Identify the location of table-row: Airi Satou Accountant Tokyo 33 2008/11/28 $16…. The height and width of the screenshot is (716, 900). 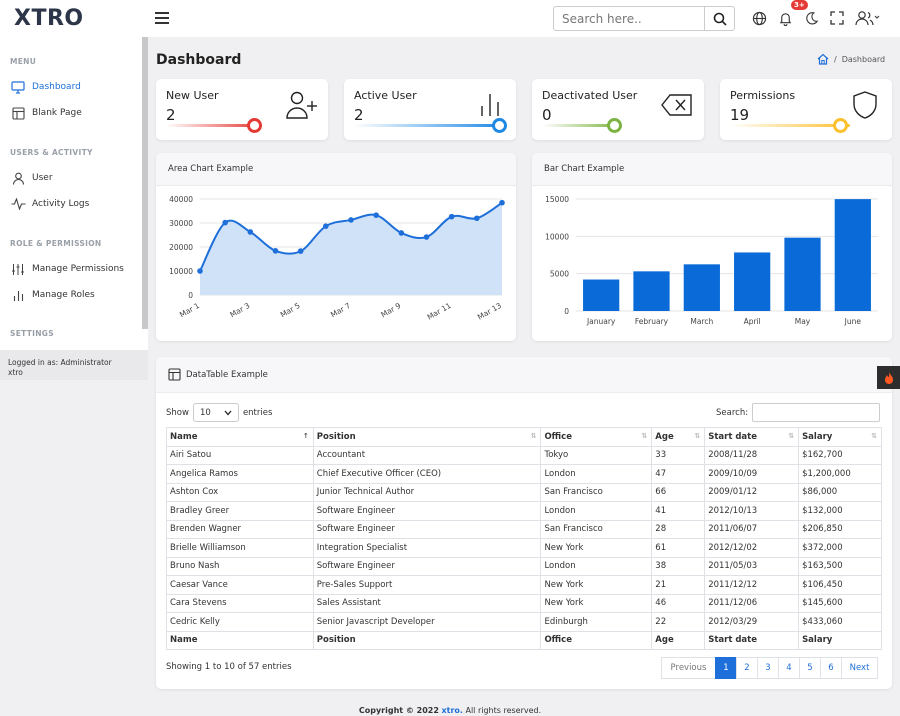
(524, 455).